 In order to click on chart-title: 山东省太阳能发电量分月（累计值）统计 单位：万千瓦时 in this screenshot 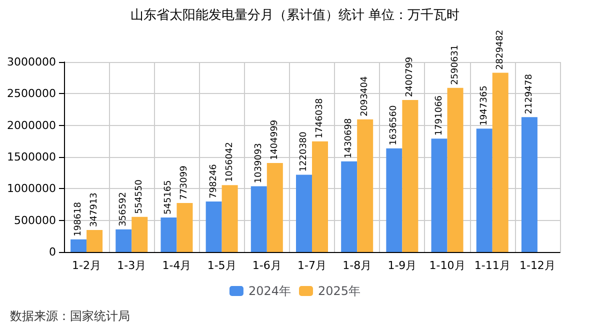, I will do `click(295, 15)`.